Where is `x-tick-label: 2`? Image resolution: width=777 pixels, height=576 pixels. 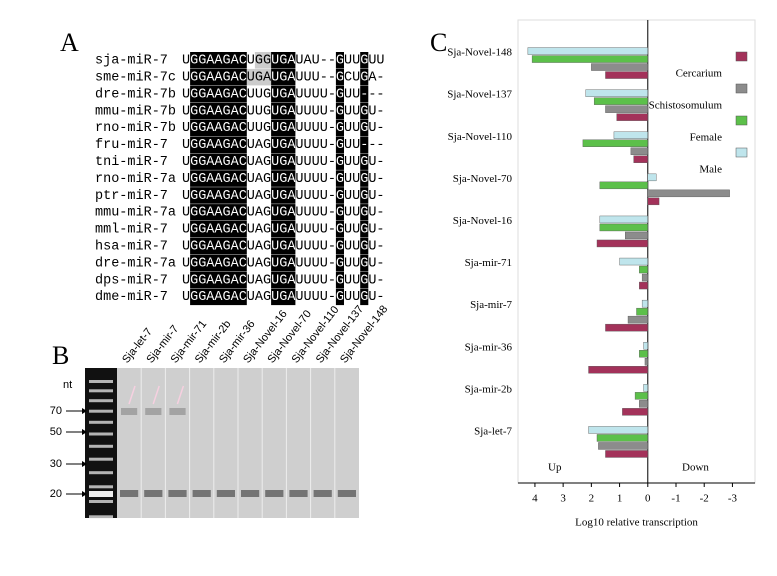 x-tick-label: 2 is located at coordinates (592, 499).